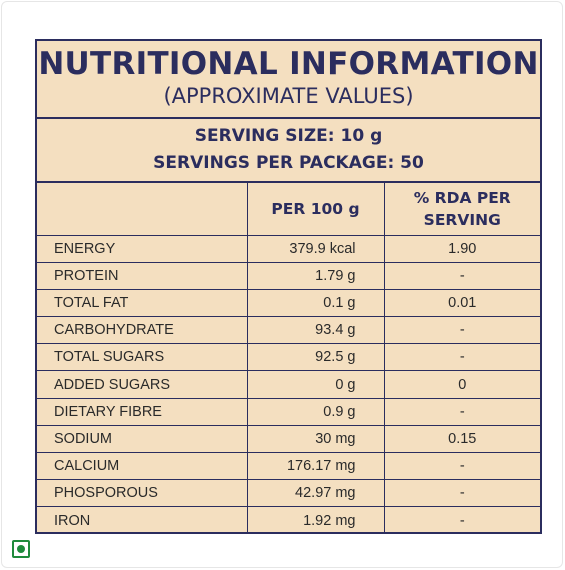 This screenshot has width=565, height=570. I want to click on rda-value: 0.15, so click(461, 439).